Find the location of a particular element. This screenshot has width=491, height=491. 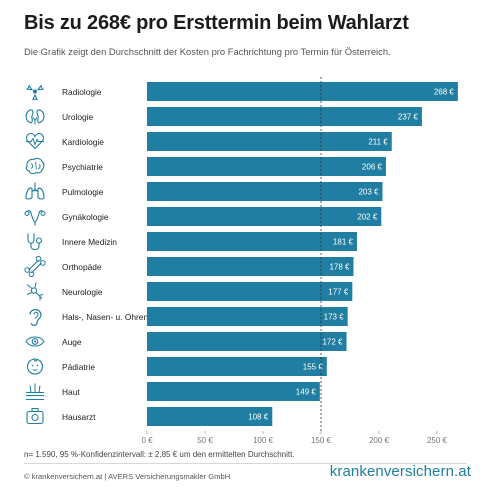

ear-icon is located at coordinates (35, 317).